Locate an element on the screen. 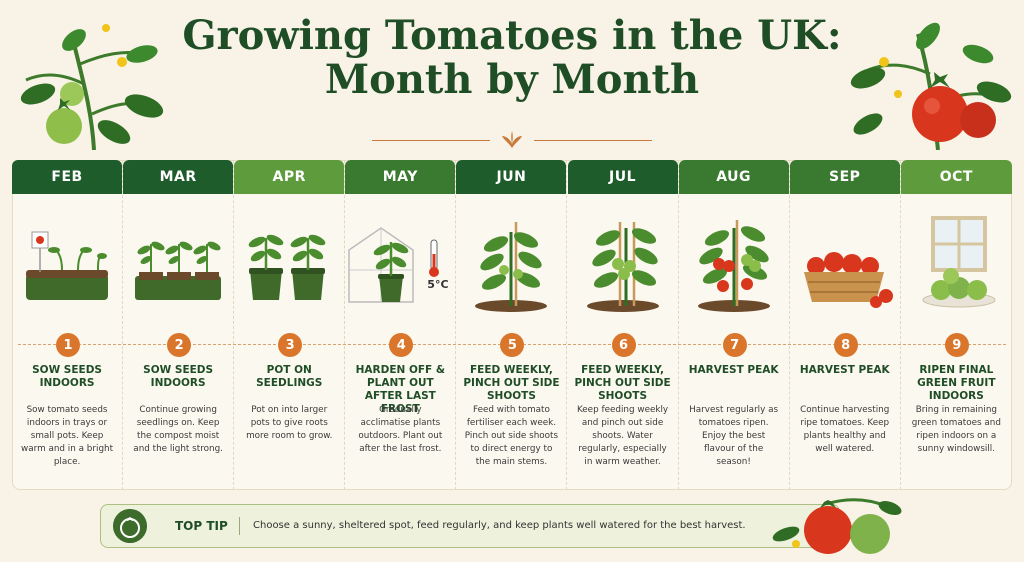  step-number-badge: 6 is located at coordinates (623, 345).